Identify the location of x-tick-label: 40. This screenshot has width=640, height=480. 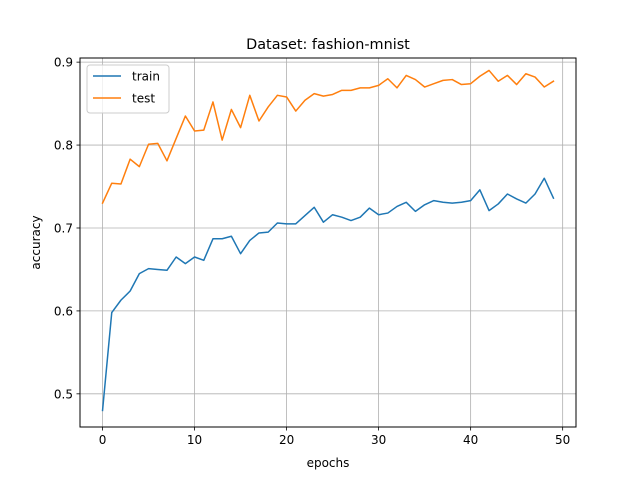
(470, 440).